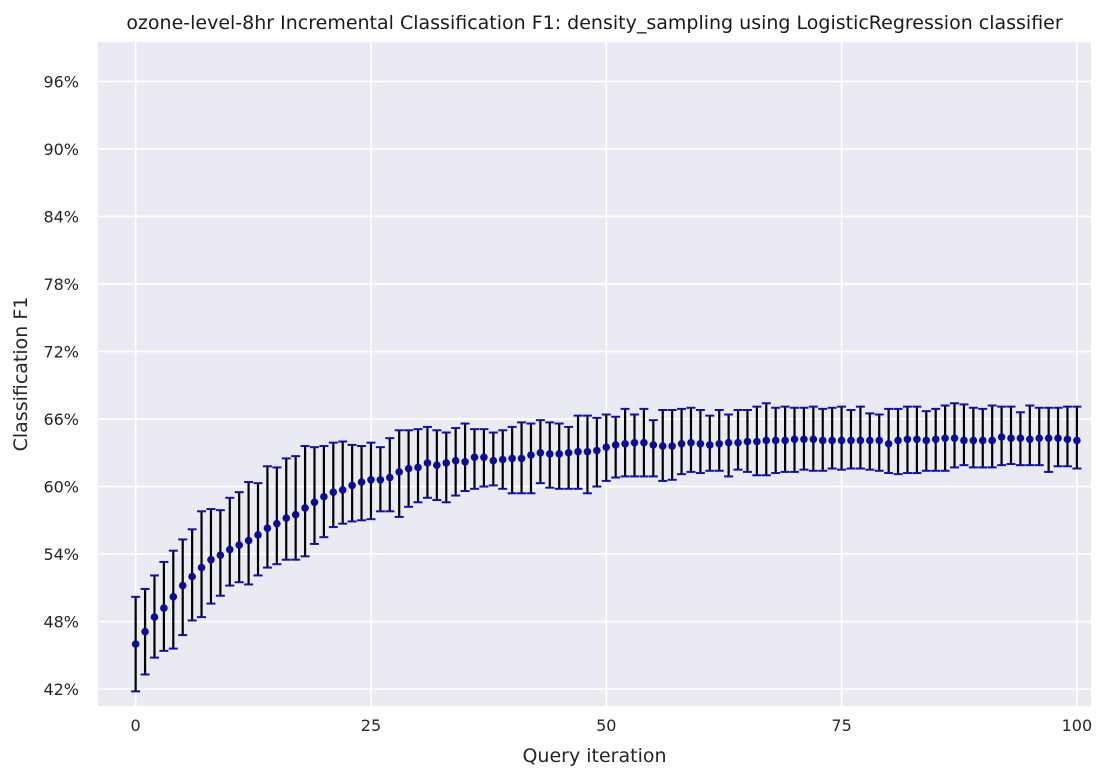 This screenshot has width=1104, height=779. I want to click on y-tick-label: 48%, so click(61, 622).